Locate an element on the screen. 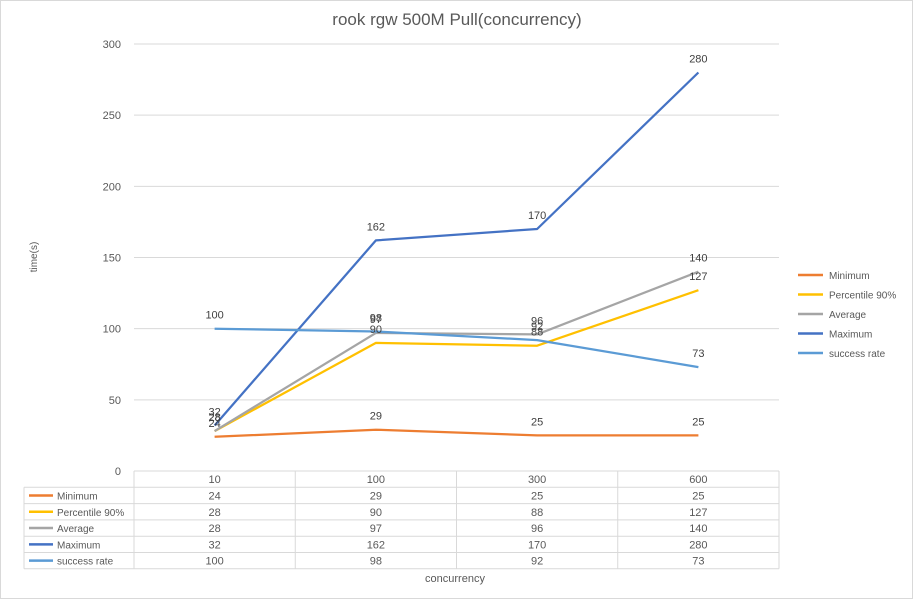 This screenshot has height=603, width=913. data-label: 98 is located at coordinates (376, 319).